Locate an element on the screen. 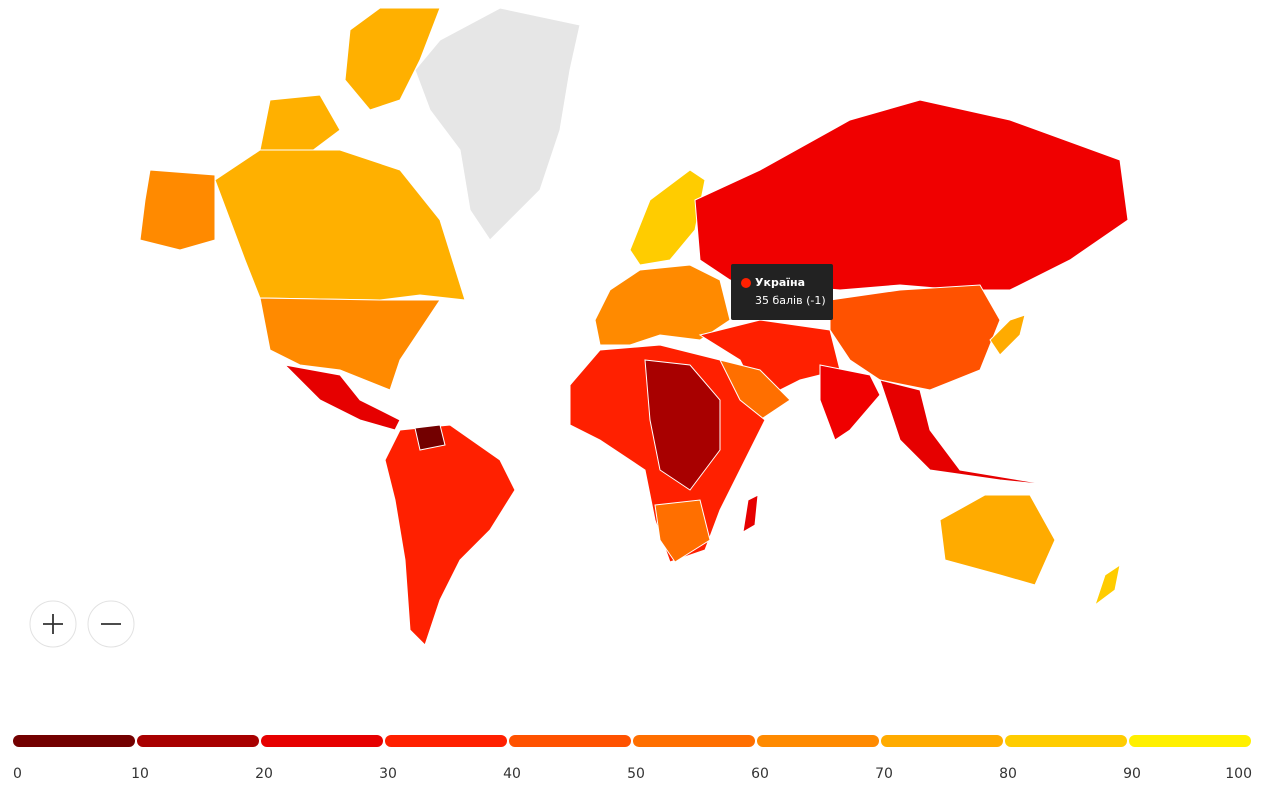 This screenshot has width=1272, height=796. tooltip: Україна 35 балів (-1) is located at coordinates (782, 292).